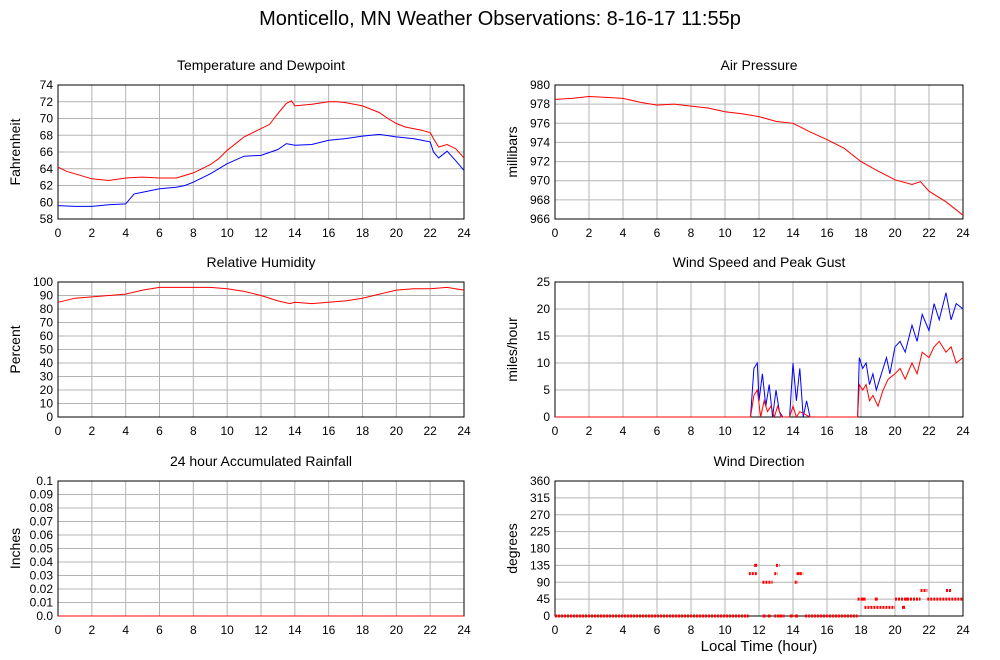 This screenshot has height=660, width=1000. Describe the element at coordinates (42, 549) in the screenshot. I see `y-tick-label: 0.05` at that location.